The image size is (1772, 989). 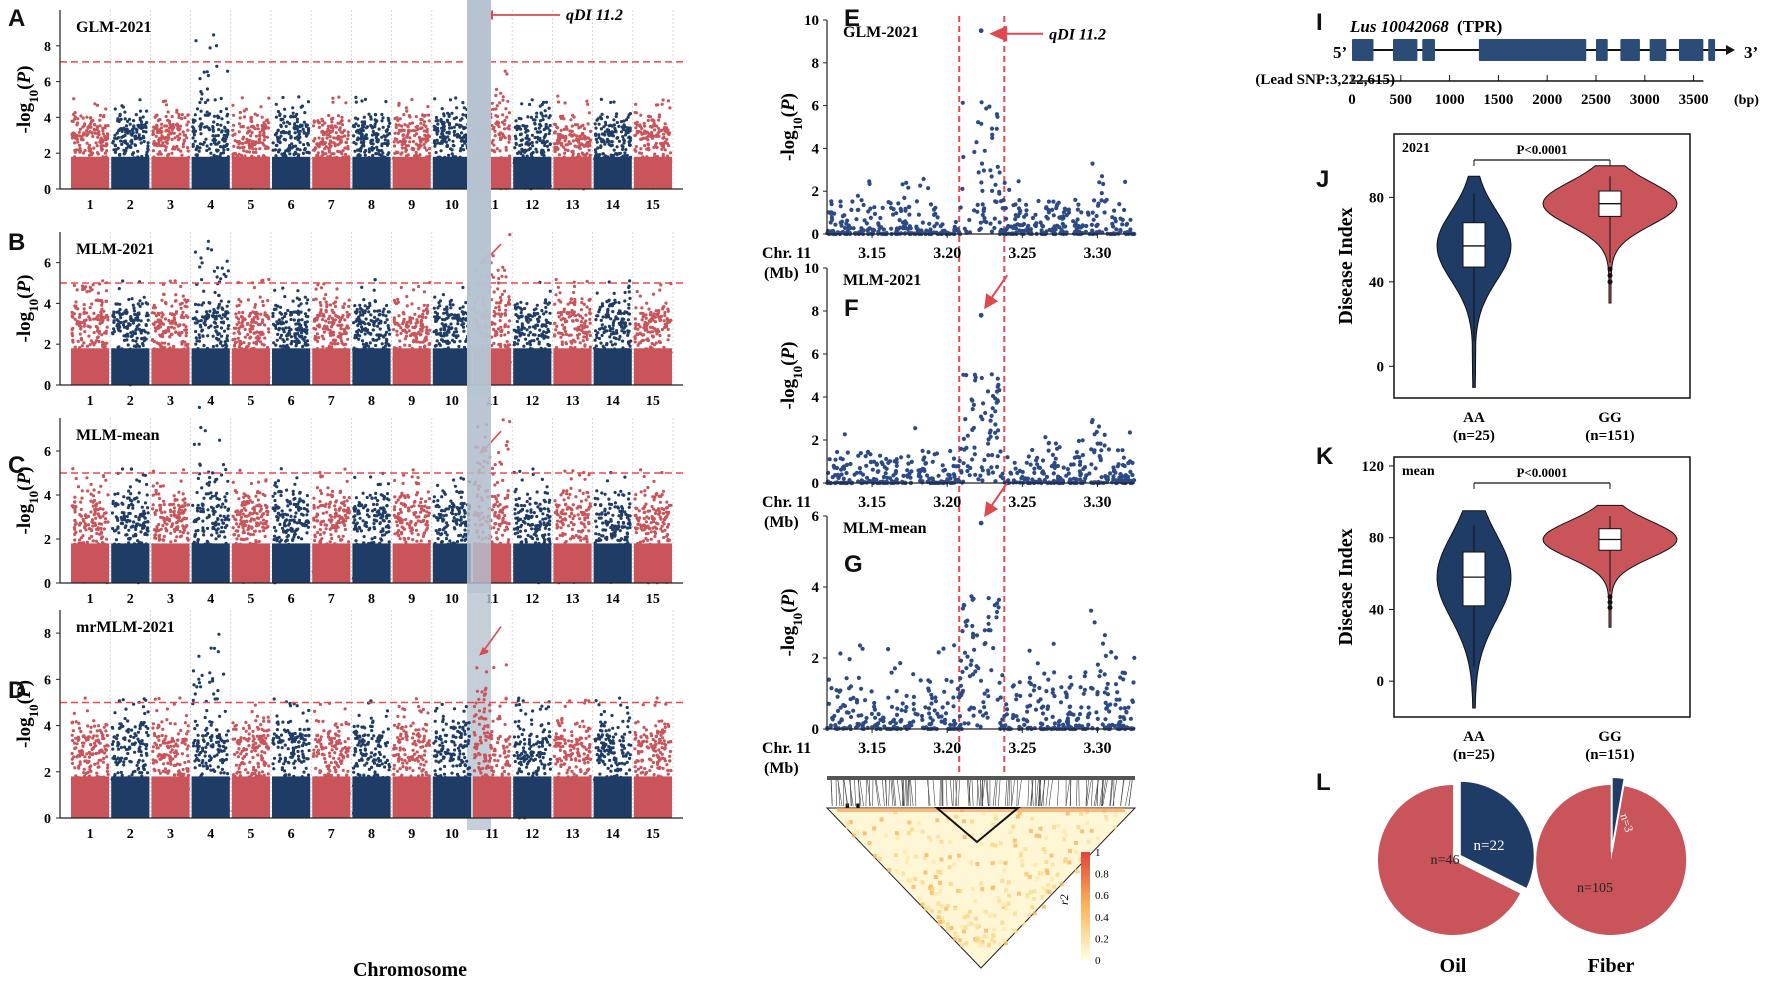 I want to click on manhattan-y-axis-label-p: P, so click(x=24, y=287).